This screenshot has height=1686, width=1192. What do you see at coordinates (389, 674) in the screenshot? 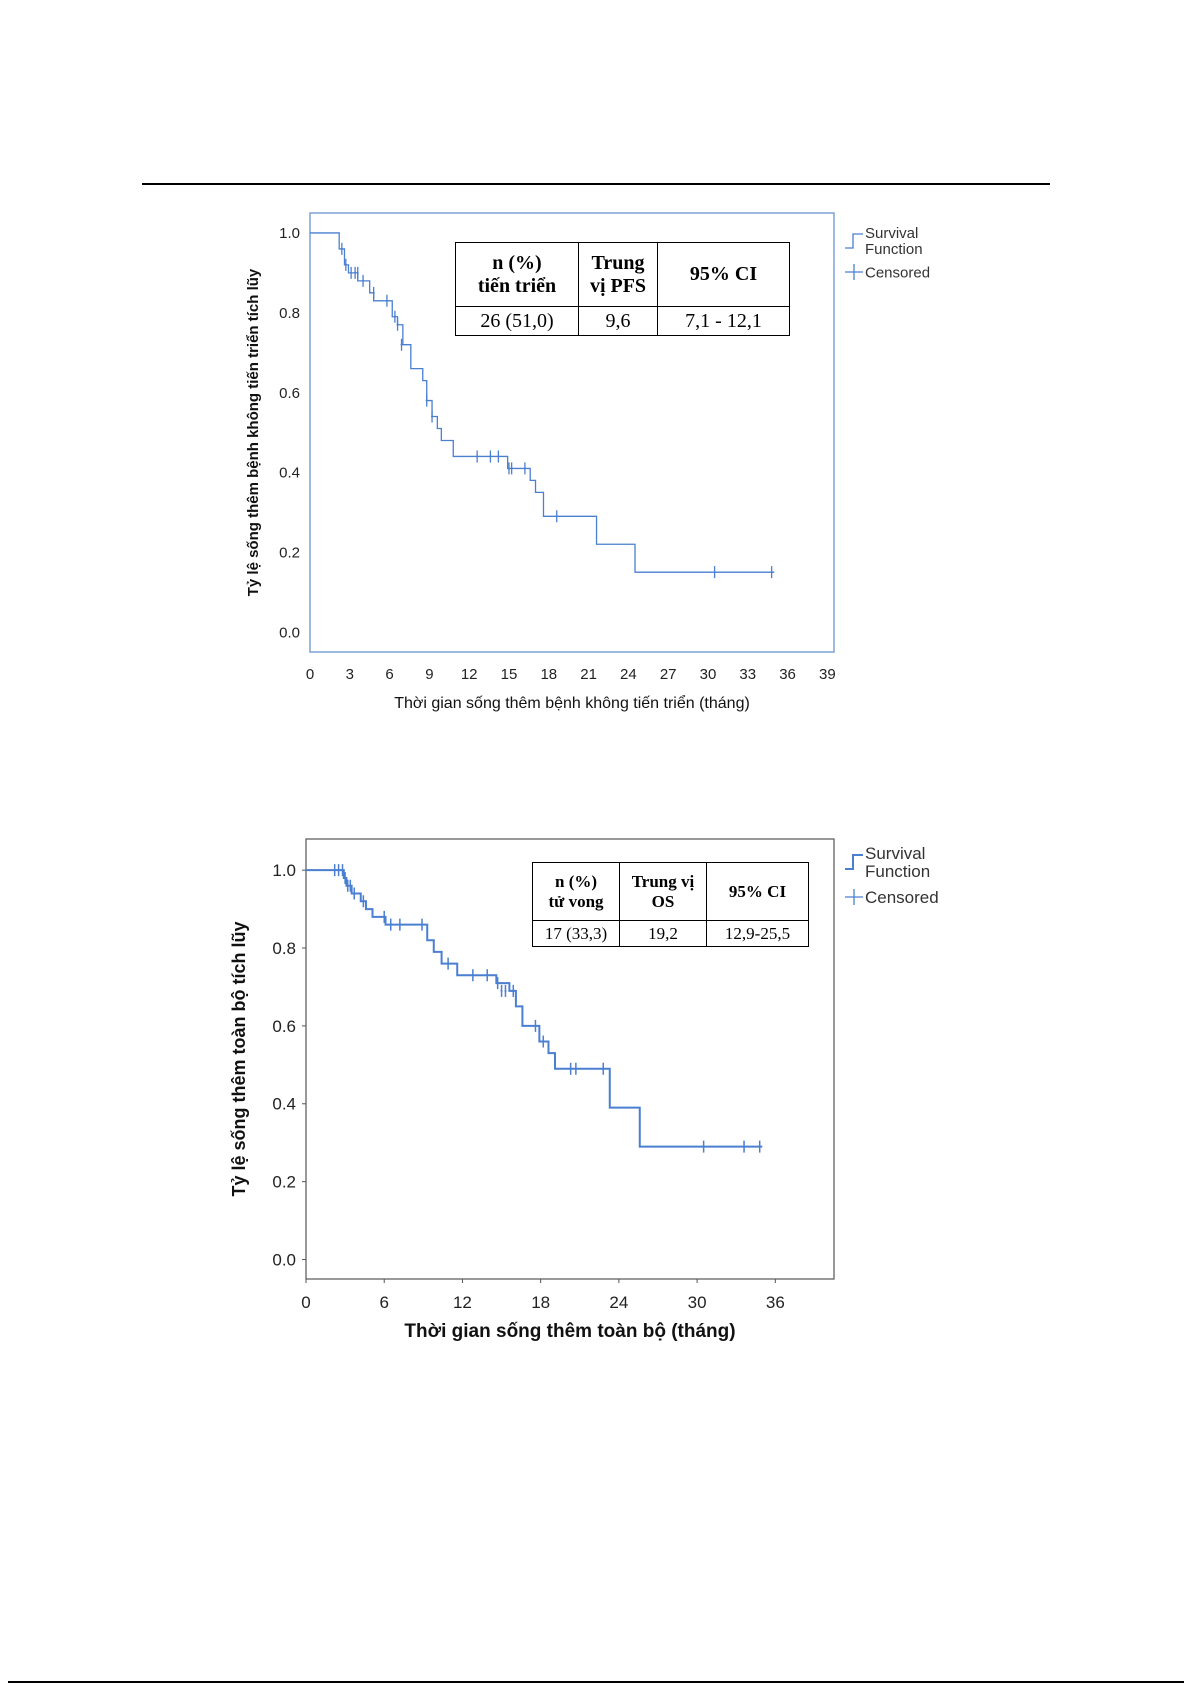
I see `pfs-x-tick-label: 6` at bounding box center [389, 674].